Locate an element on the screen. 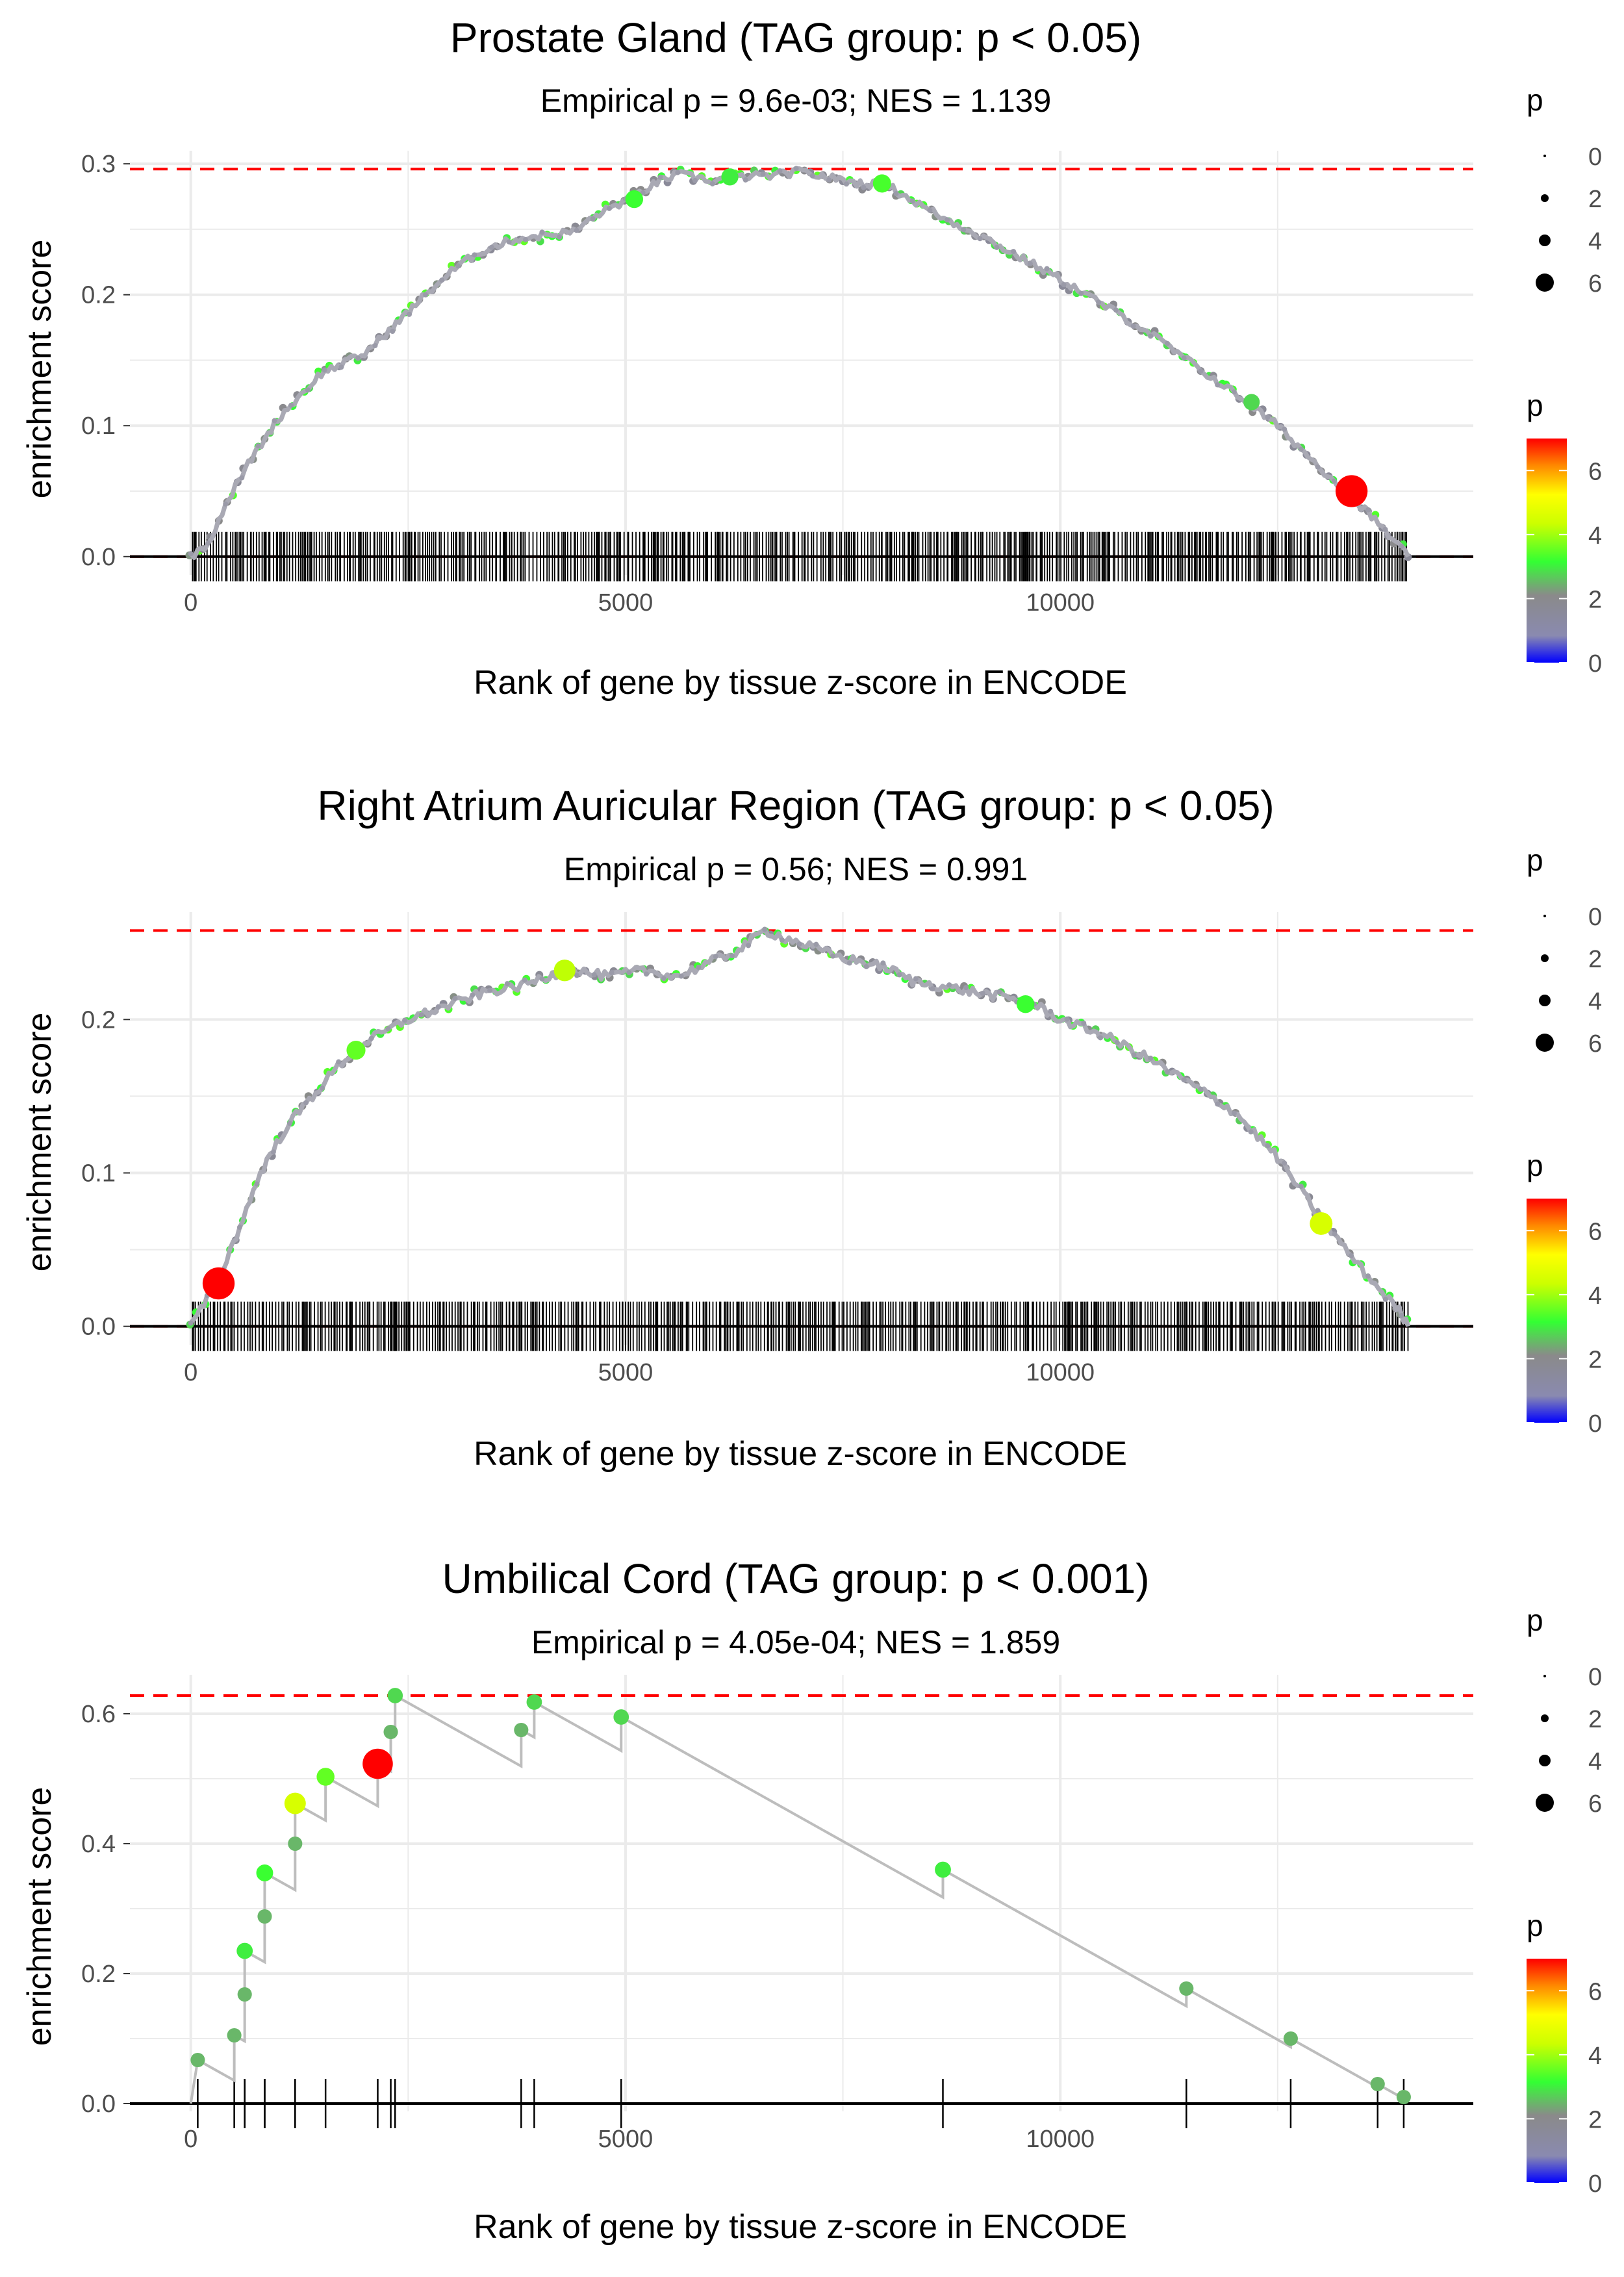 Image resolution: width=1624 pixels, height=2277 pixels. x-tick-label: 0 is located at coordinates (190, 603).